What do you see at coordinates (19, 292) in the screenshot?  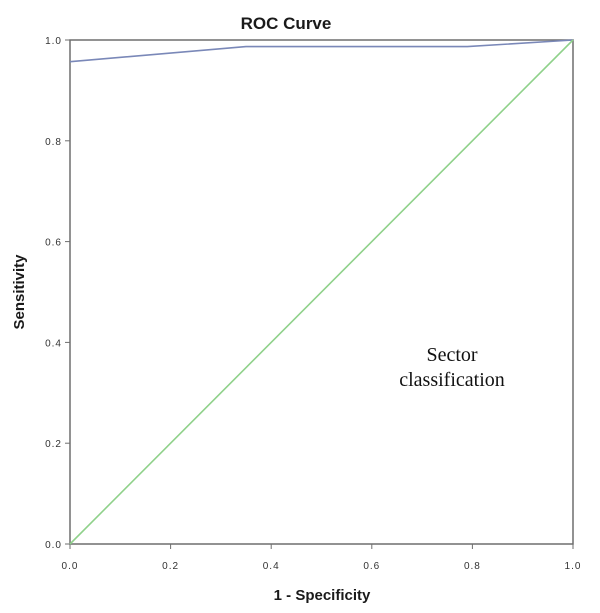 I see `y-axis-label: Sensitivity` at bounding box center [19, 292].